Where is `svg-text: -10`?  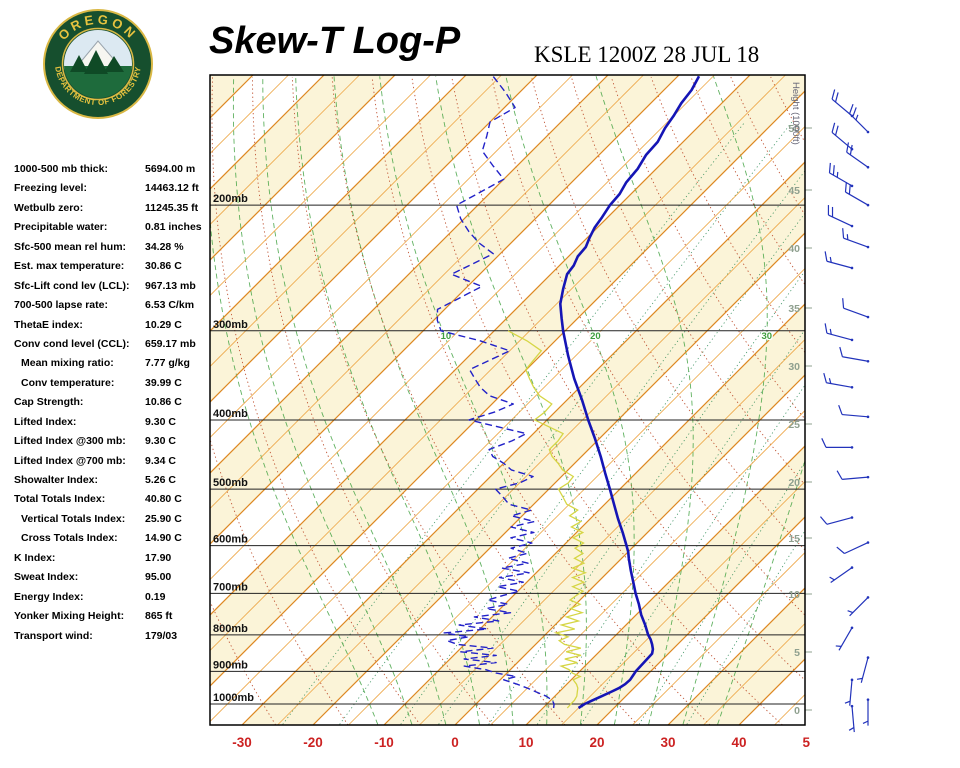
svg-text: -10 is located at coordinates (384, 742).